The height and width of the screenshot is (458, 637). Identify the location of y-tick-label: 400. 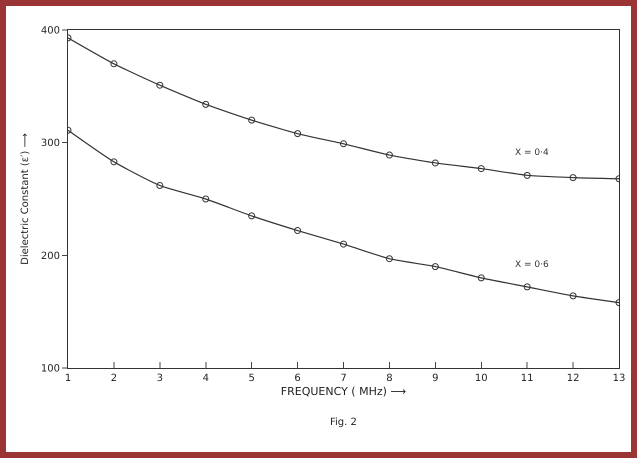
(50, 31).